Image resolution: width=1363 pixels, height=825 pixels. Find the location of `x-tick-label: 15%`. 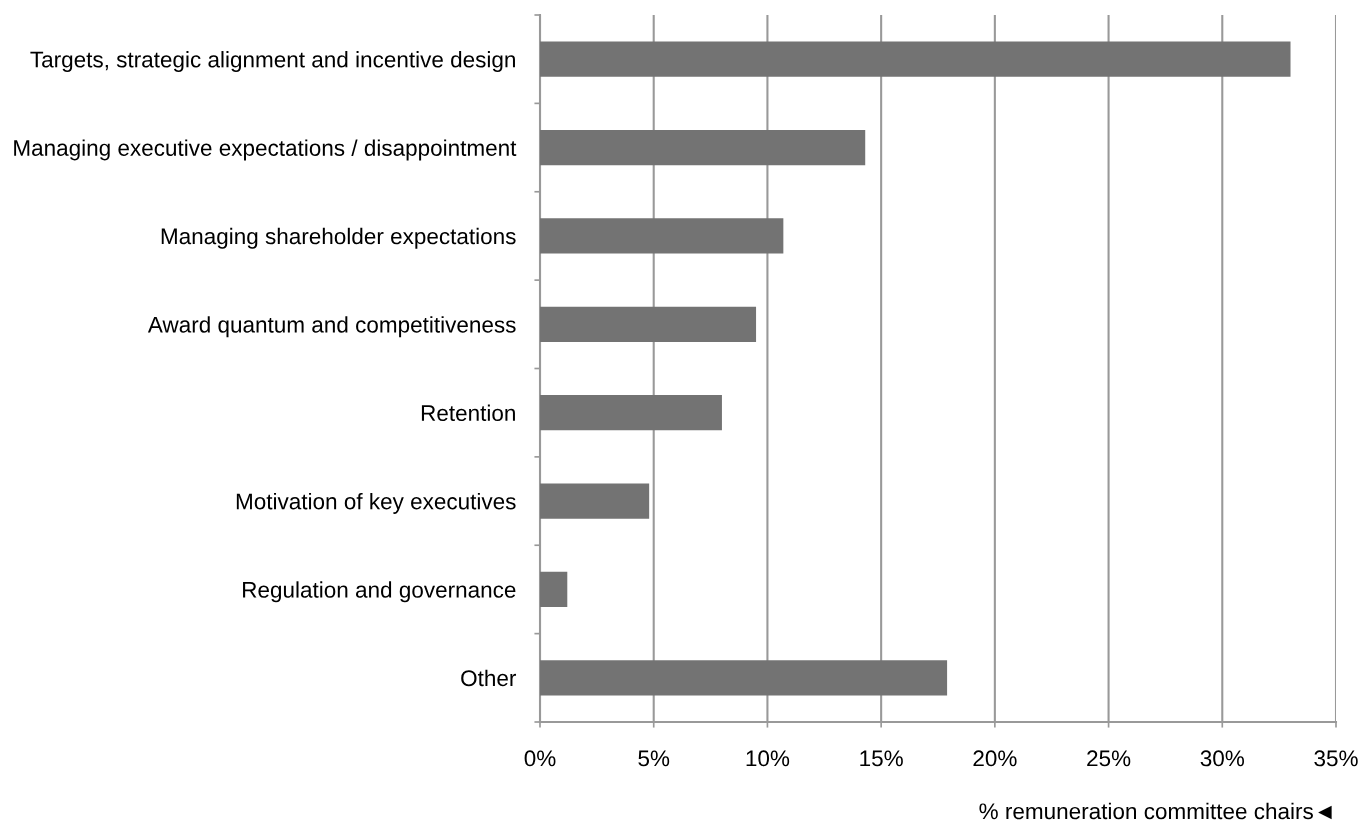

x-tick-label: 15% is located at coordinates (881, 758).